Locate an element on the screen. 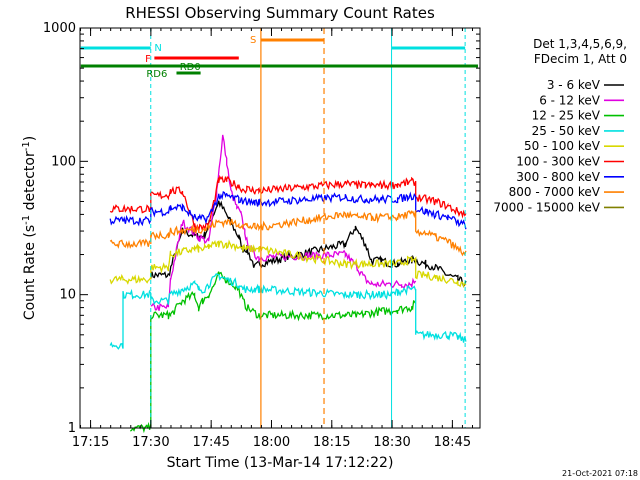  y-axis-label-sup1: -1 is located at coordinates (26, 220).